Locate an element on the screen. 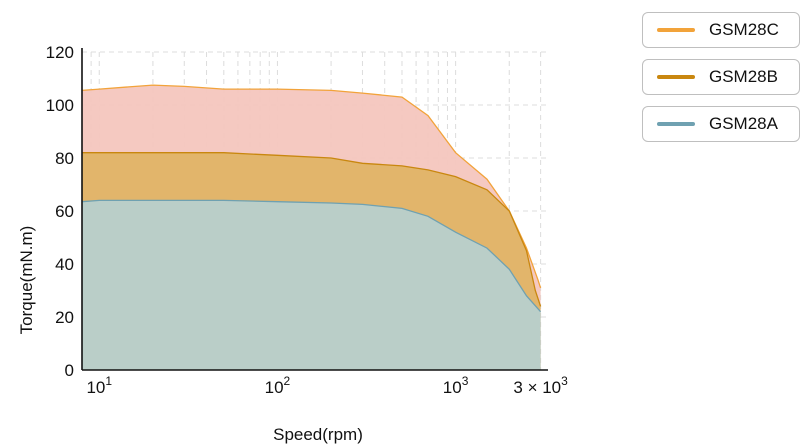  legend-label-gsm28a: GSM28A is located at coordinates (743, 123).